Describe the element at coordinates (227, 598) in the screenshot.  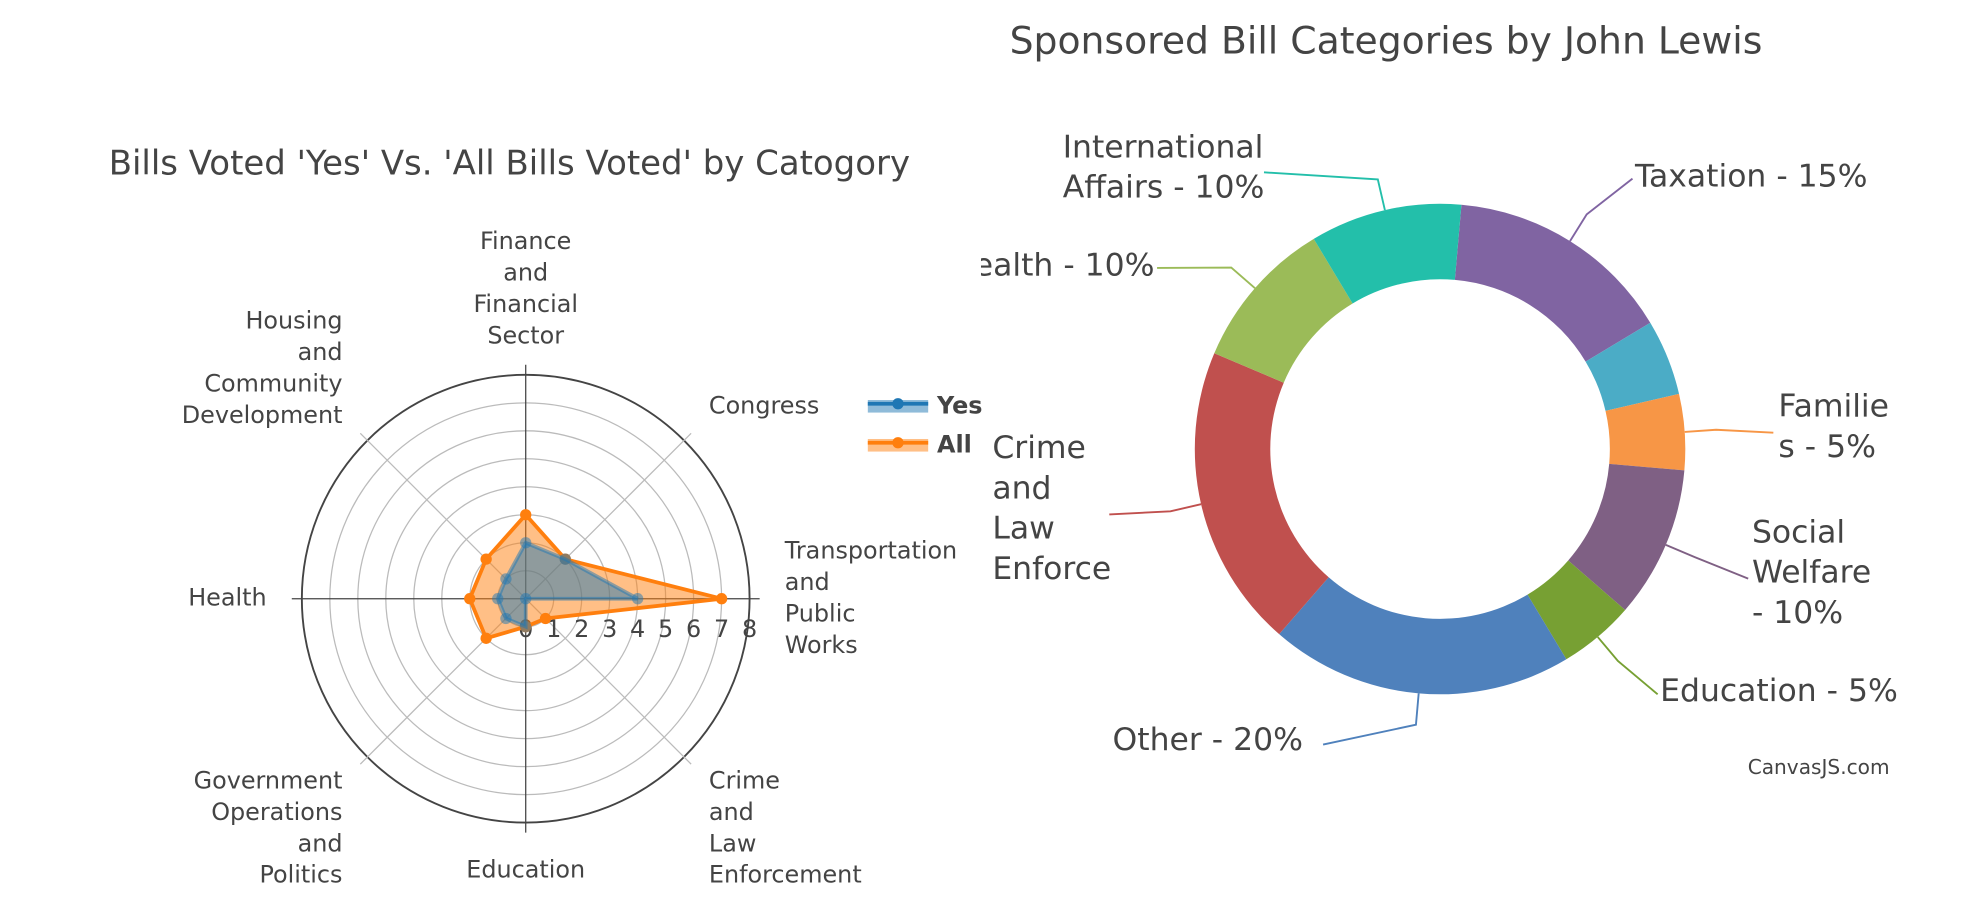
I see `angular-label: Health` at that location.